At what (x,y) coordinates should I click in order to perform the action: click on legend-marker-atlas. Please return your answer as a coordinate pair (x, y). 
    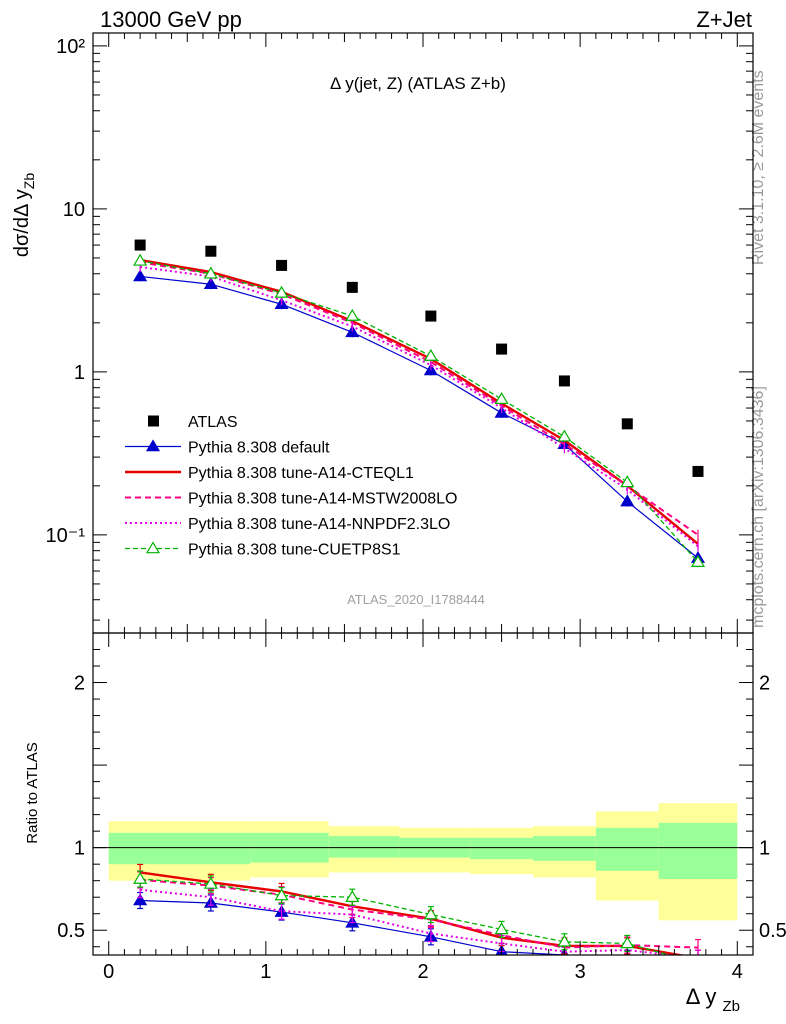
    Looking at the image, I should click on (153, 421).